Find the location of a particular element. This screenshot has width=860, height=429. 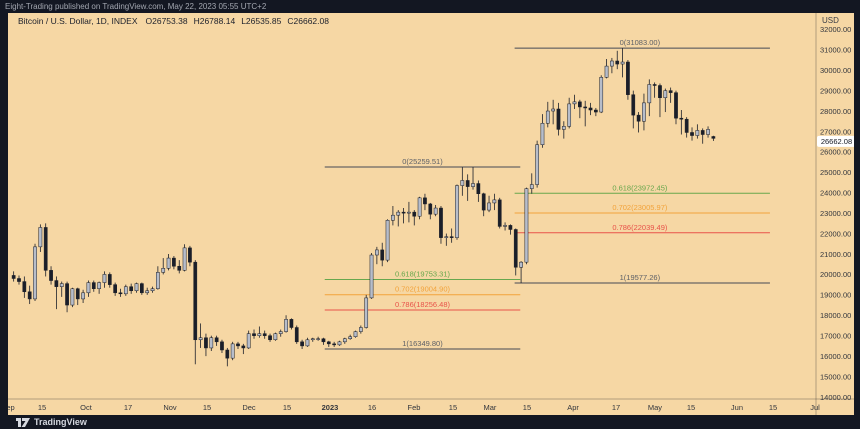

open-value: O26753.38 is located at coordinates (166, 21).